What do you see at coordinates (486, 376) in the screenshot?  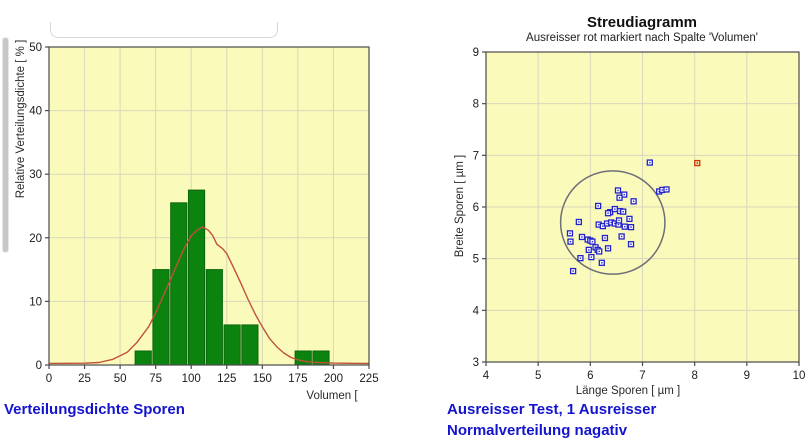 I see `x-tick-label: 4` at bounding box center [486, 376].